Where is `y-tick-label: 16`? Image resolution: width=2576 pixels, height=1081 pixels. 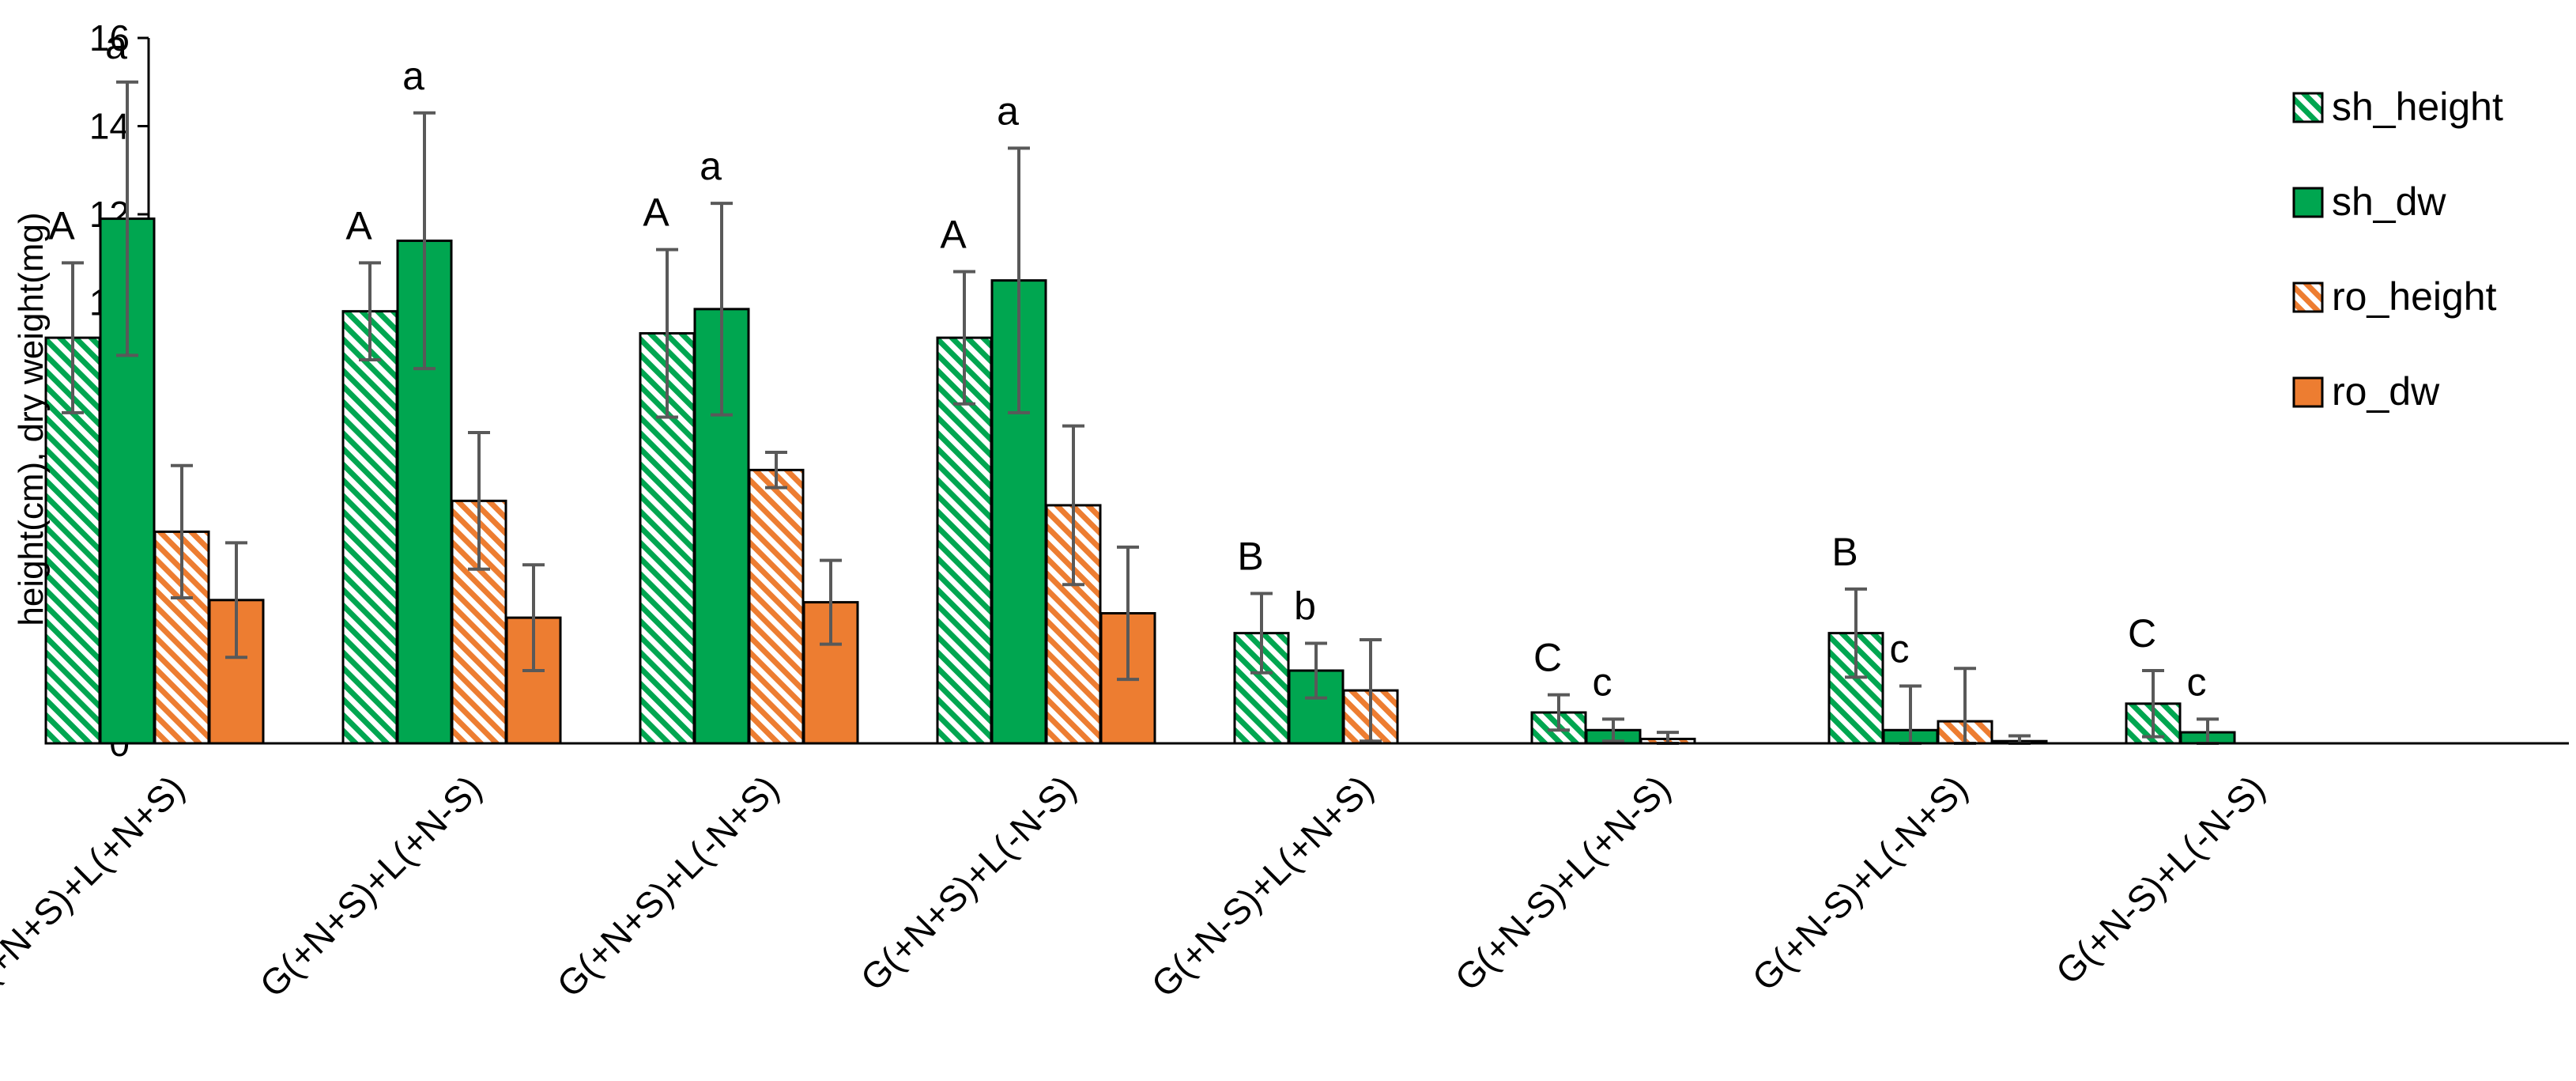
y-tick-label: 16 is located at coordinates (110, 38).